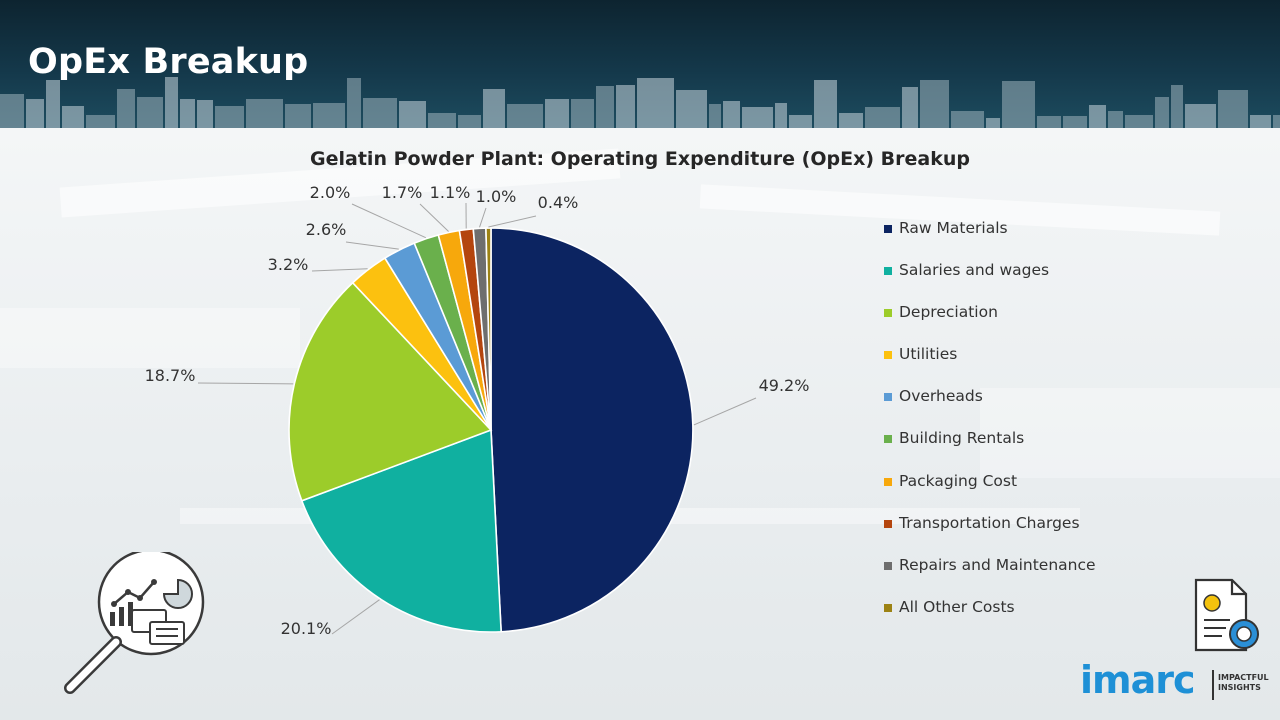 The image size is (1280, 720). I want to click on legend-label: All Other Costs, so click(957, 606).